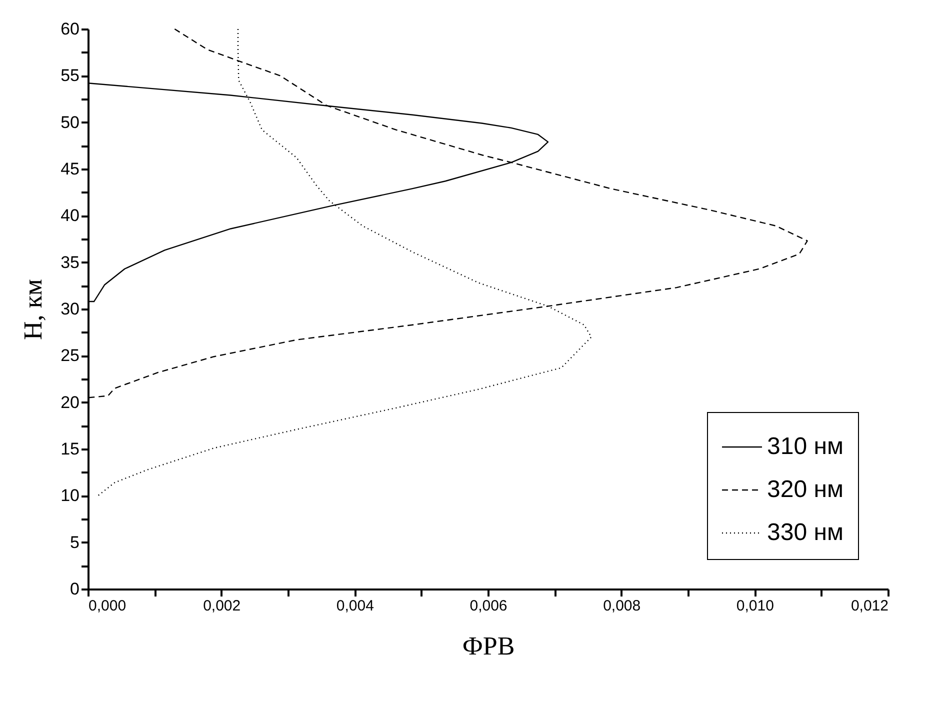  What do you see at coordinates (70, 76) in the screenshot?
I see `y-tick-label: 55` at bounding box center [70, 76].